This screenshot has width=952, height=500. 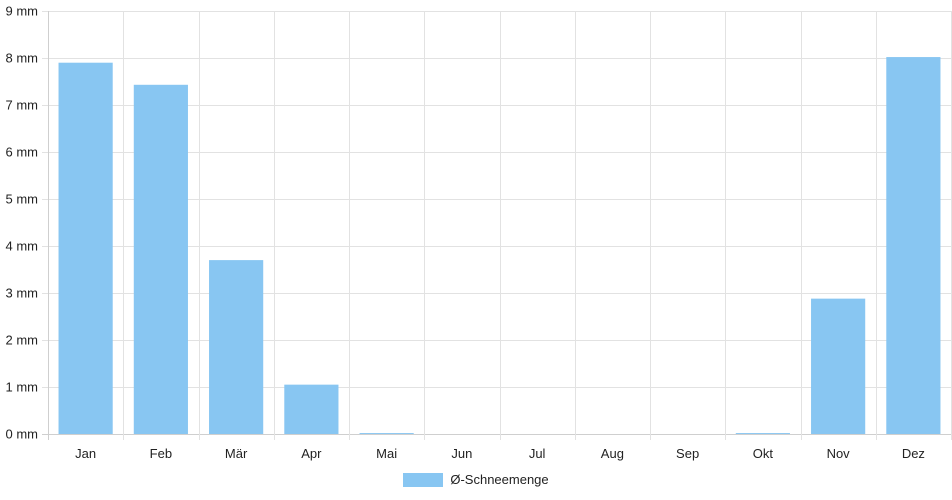 I want to click on y-axis-ticks: 0 mm 1 mm 2 mm 3 mm 4 mm 5 mm 6 mm 7 mm 8 mm 9 mm, so click(x=22, y=223).